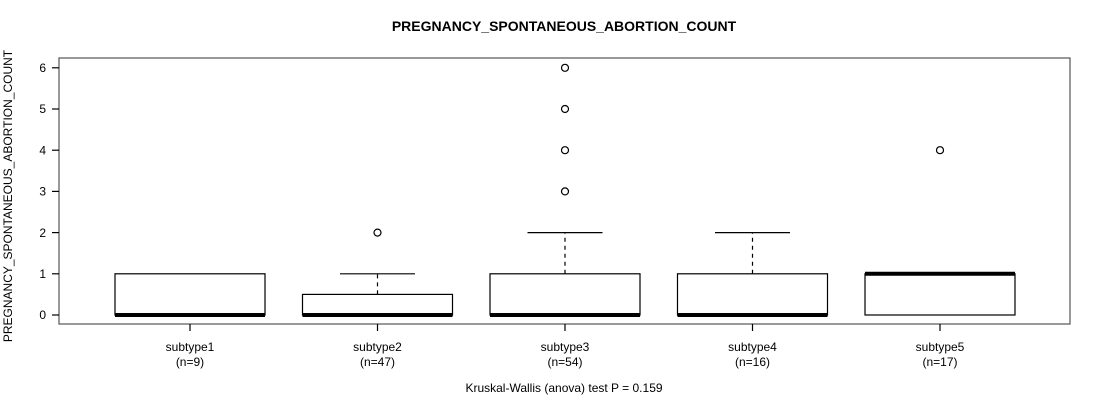 This screenshot has height=400, width=1100. I want to click on group-count-label-subtype4: (n=16), so click(752, 362).